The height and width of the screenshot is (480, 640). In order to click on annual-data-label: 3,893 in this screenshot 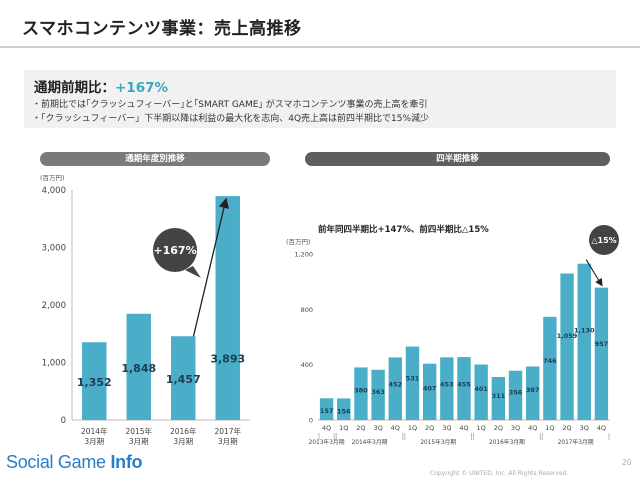, I will do `click(227, 358)`.